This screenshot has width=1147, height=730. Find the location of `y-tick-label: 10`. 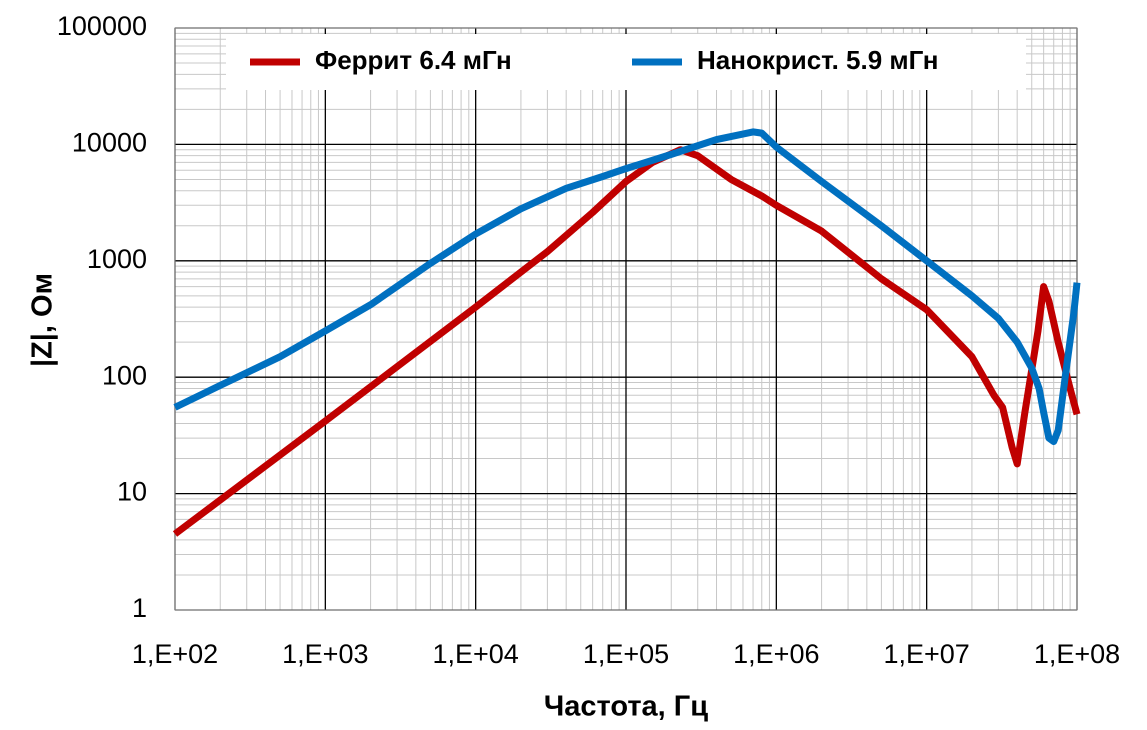

y-tick-label: 10 is located at coordinates (132, 492).